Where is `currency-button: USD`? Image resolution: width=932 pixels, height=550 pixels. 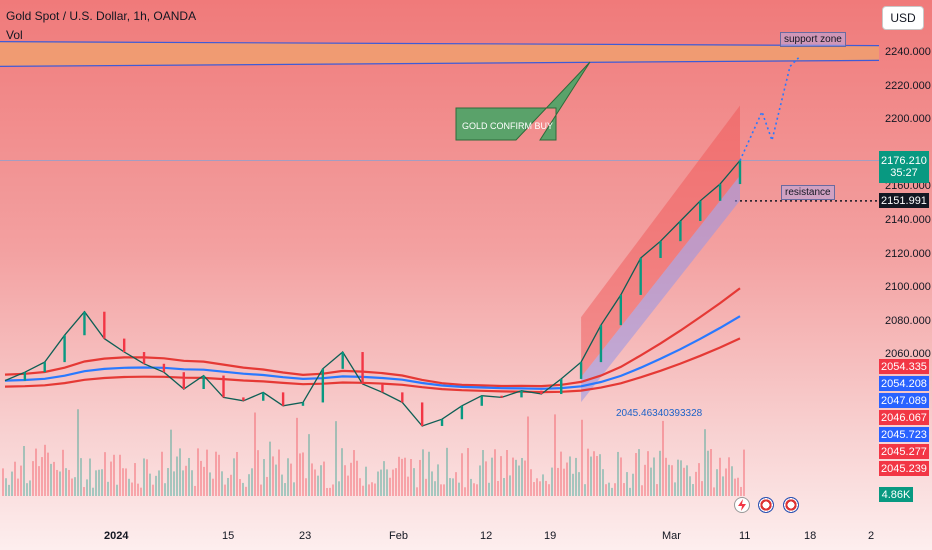 currency-button: USD is located at coordinates (903, 18).